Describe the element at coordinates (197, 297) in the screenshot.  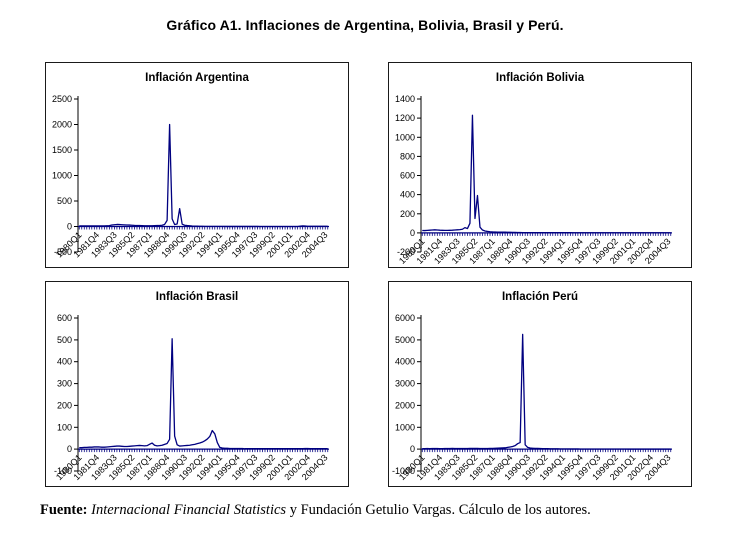
I see `chart-title-brasil: Inflación Brasil` at that location.